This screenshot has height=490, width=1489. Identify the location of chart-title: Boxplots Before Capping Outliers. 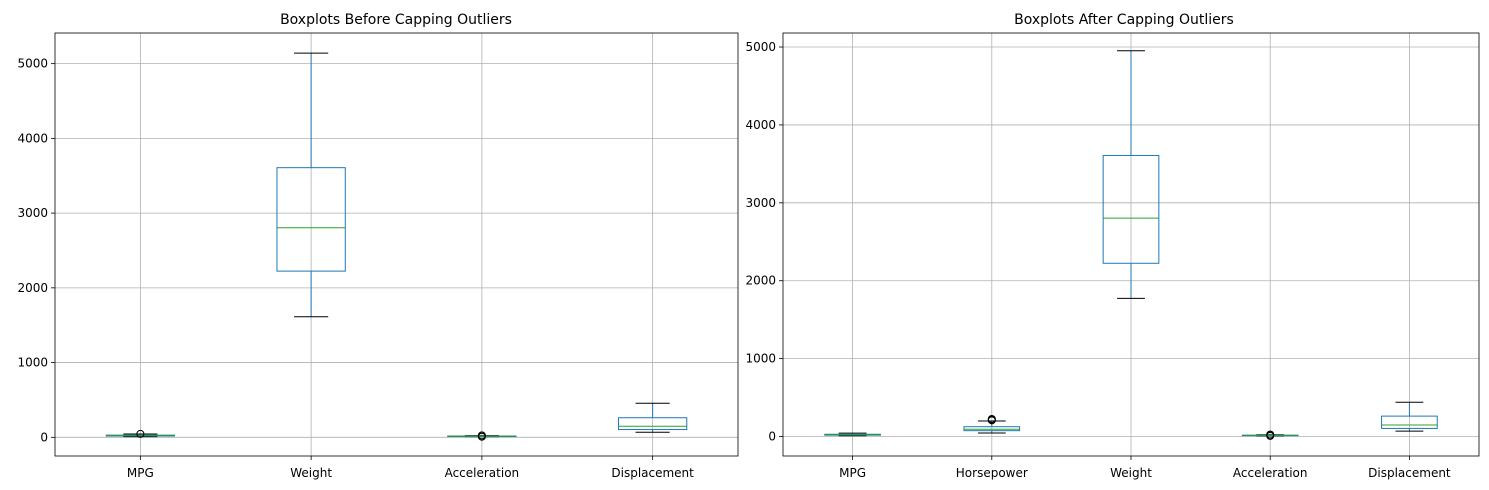
(396, 20).